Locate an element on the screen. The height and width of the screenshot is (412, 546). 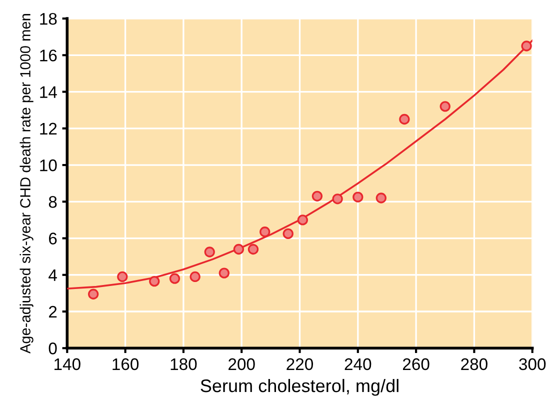
x-tick-label: 260 is located at coordinates (416, 364).